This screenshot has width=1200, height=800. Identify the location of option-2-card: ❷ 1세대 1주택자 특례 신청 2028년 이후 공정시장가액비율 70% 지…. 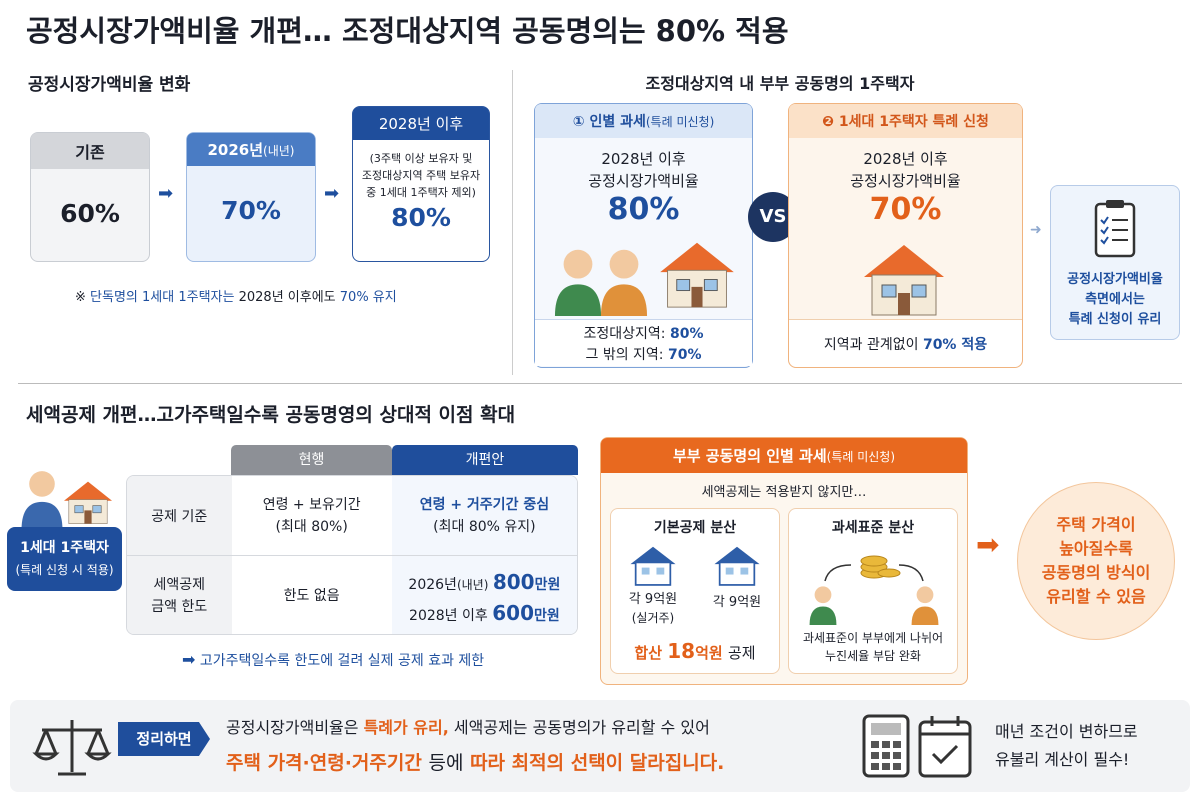
(905, 235).